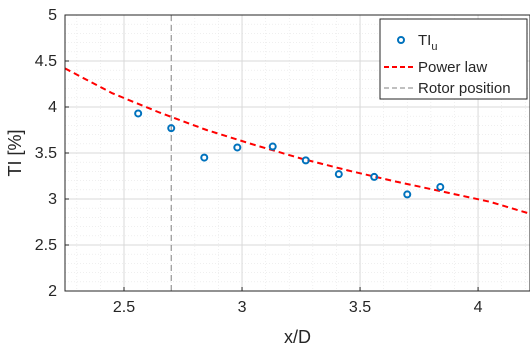 The width and height of the screenshot is (530, 349). What do you see at coordinates (464, 88) in the screenshot?
I see `legend-label-rotor-position: Rotor position` at bounding box center [464, 88].